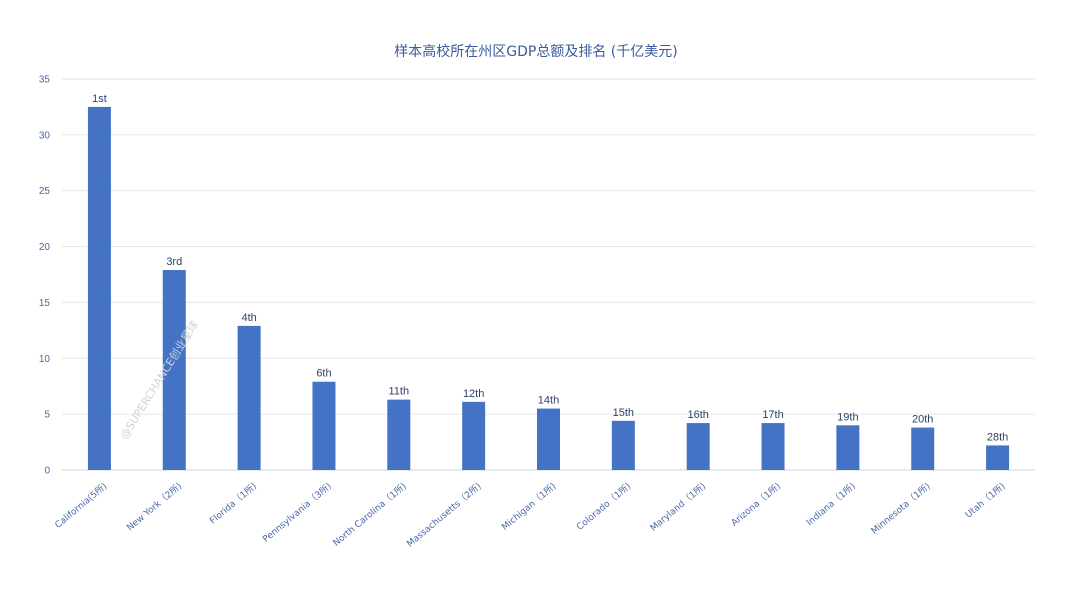 Image resolution: width=1080 pixels, height=602 pixels. Describe the element at coordinates (99, 99) in the screenshot. I see `data-label: 1st` at that location.